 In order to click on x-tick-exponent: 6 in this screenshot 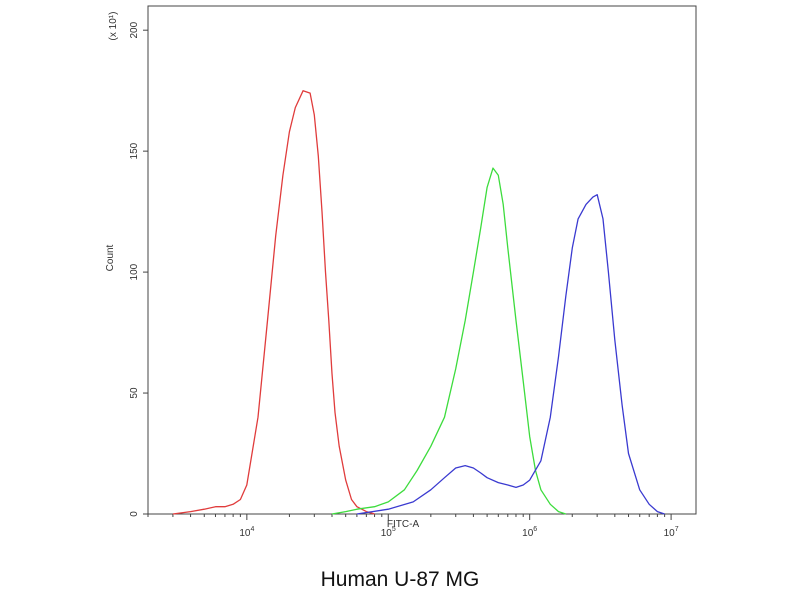, I will do `click(535, 529)`.